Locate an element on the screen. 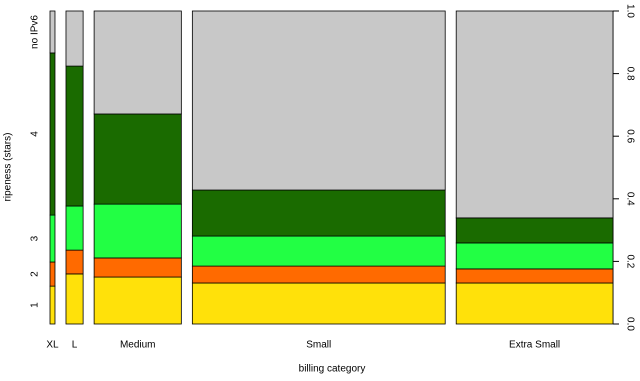 The image size is (640, 381). x-tick-label: Small is located at coordinates (318, 345).